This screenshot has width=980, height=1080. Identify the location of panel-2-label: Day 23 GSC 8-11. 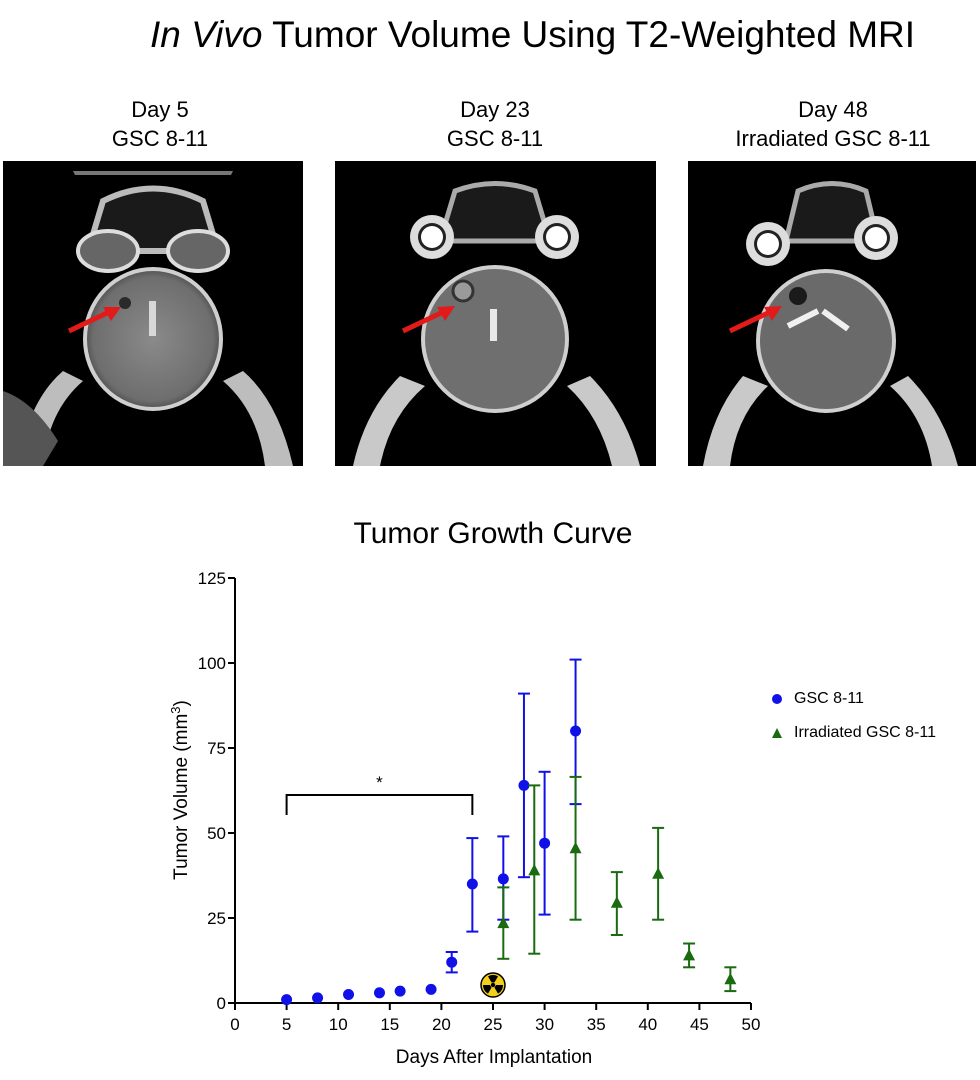
(495, 124).